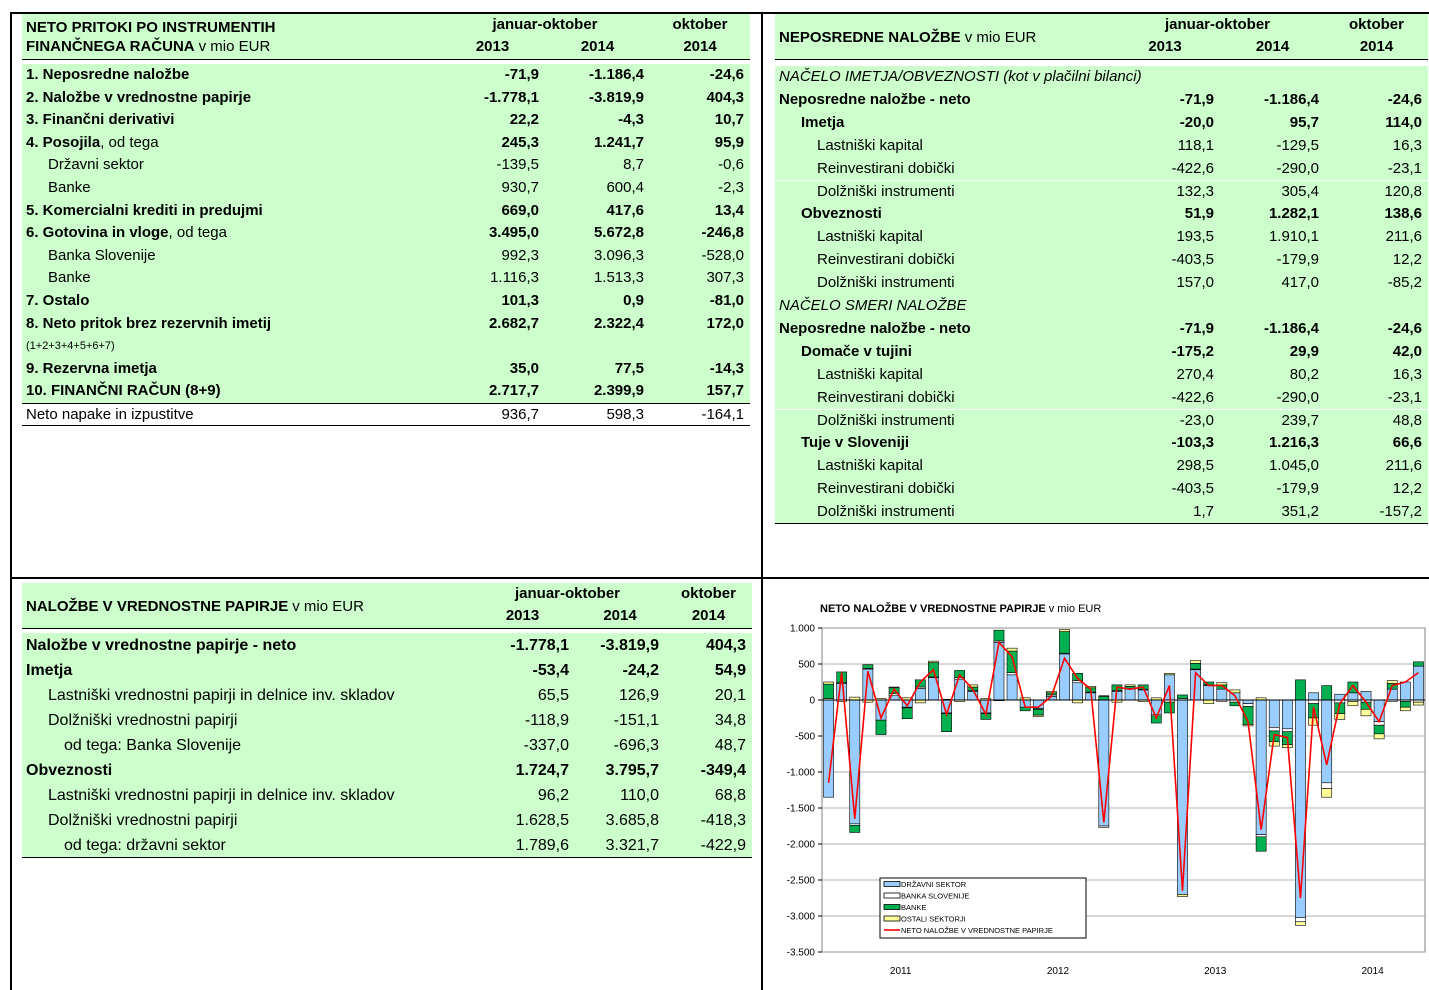  What do you see at coordinates (726, 300) in the screenshot?
I see `row-value: -81,0` at bounding box center [726, 300].